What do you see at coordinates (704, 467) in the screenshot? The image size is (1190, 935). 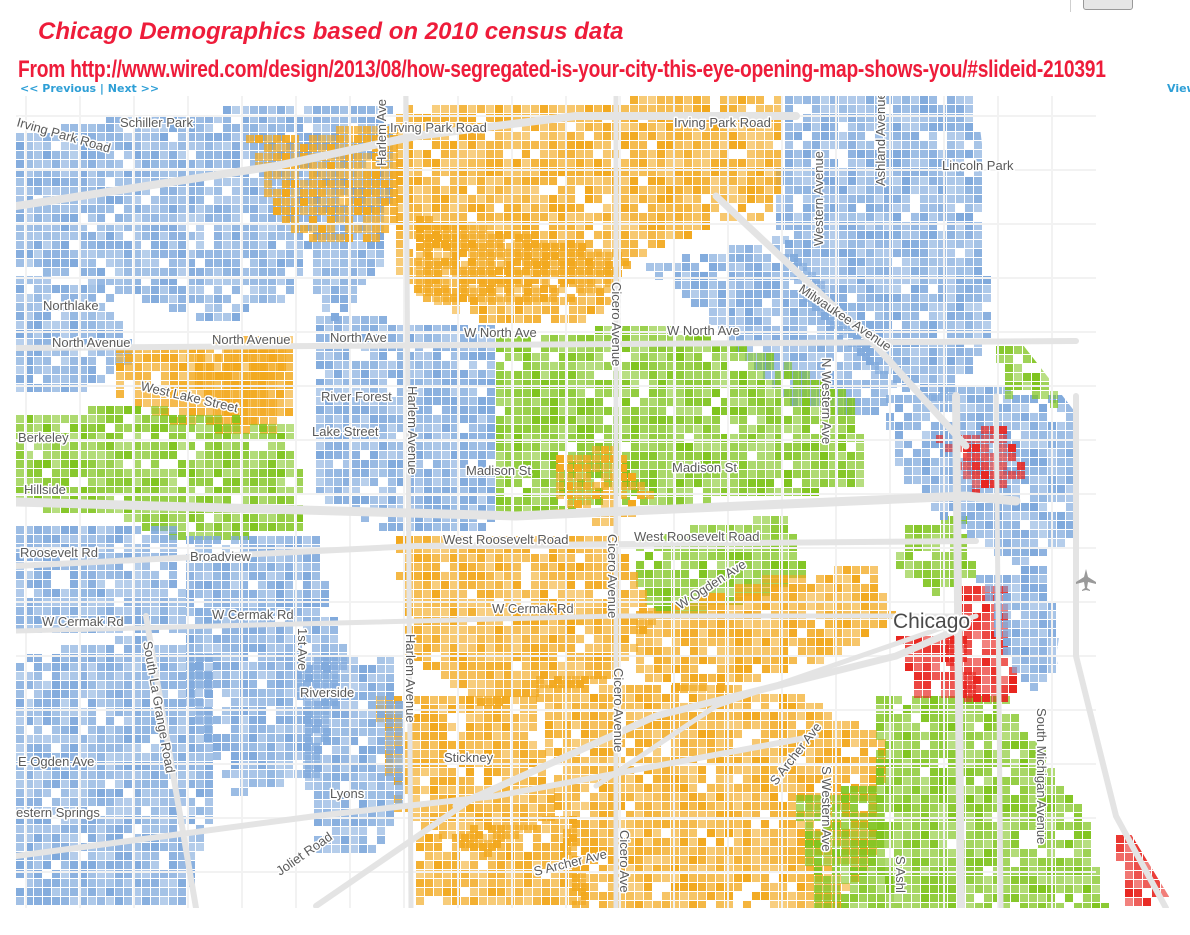 I see `map-label-madison-st-2: Madison St` at bounding box center [704, 467].